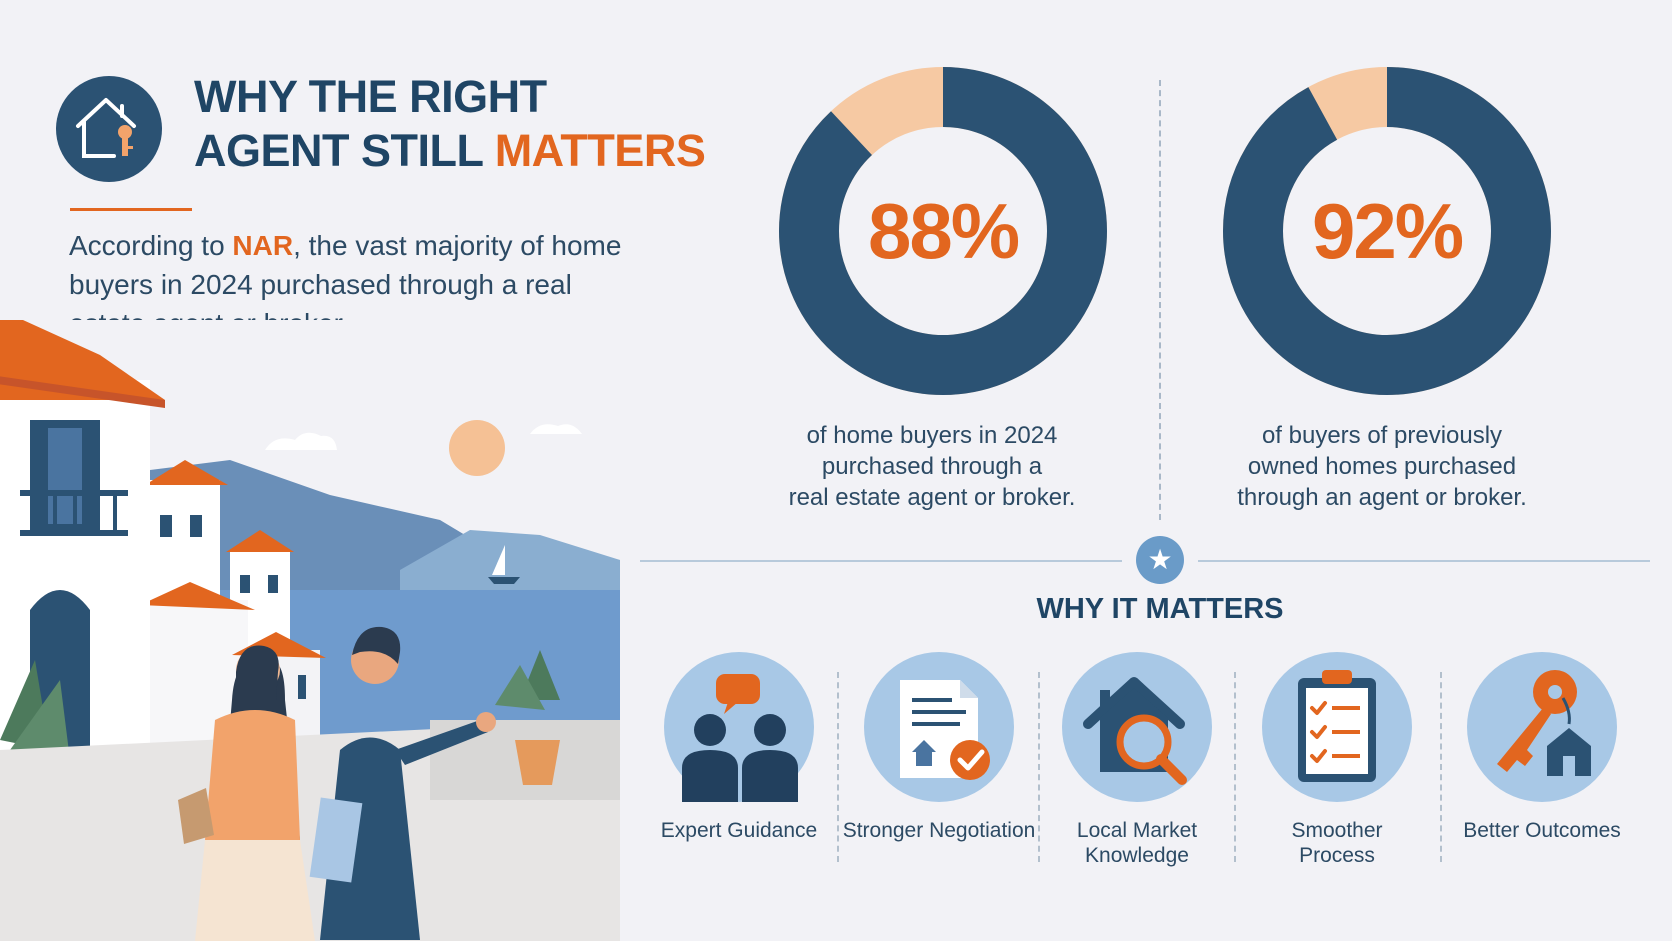 This screenshot has width=1672, height=941. I want to click on stat-percent-1: 88%, so click(943, 230).